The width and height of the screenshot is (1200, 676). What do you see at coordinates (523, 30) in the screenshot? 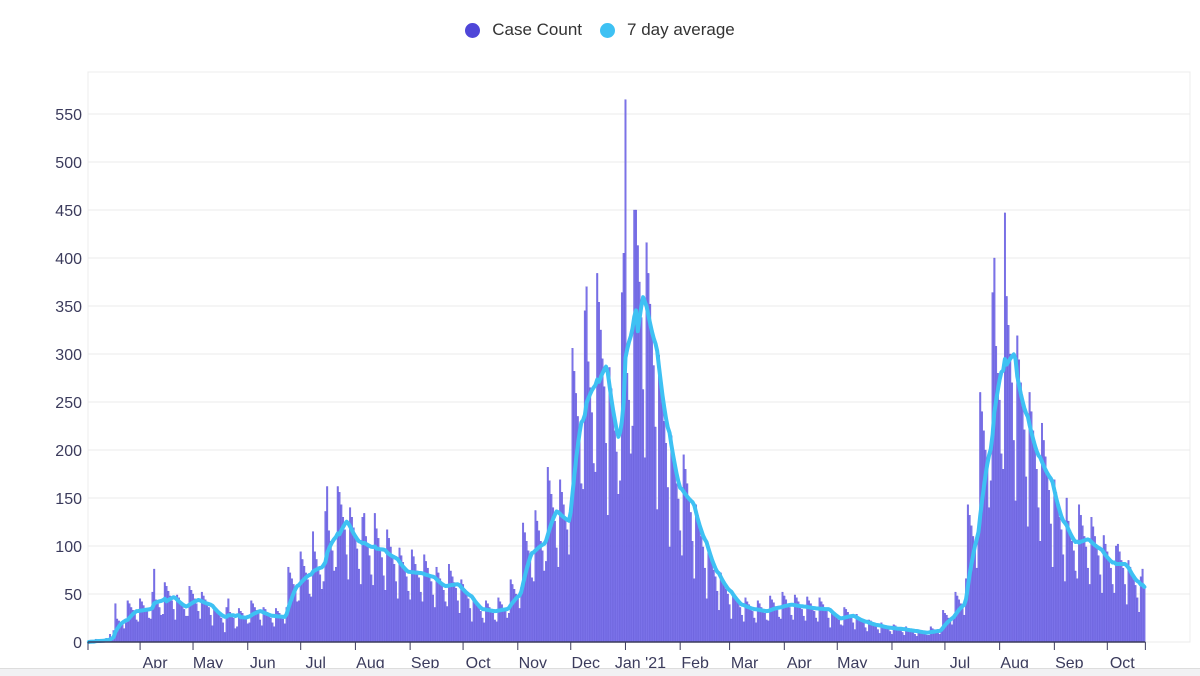
I see `legend-item-case-count: Case Count` at bounding box center [523, 30].